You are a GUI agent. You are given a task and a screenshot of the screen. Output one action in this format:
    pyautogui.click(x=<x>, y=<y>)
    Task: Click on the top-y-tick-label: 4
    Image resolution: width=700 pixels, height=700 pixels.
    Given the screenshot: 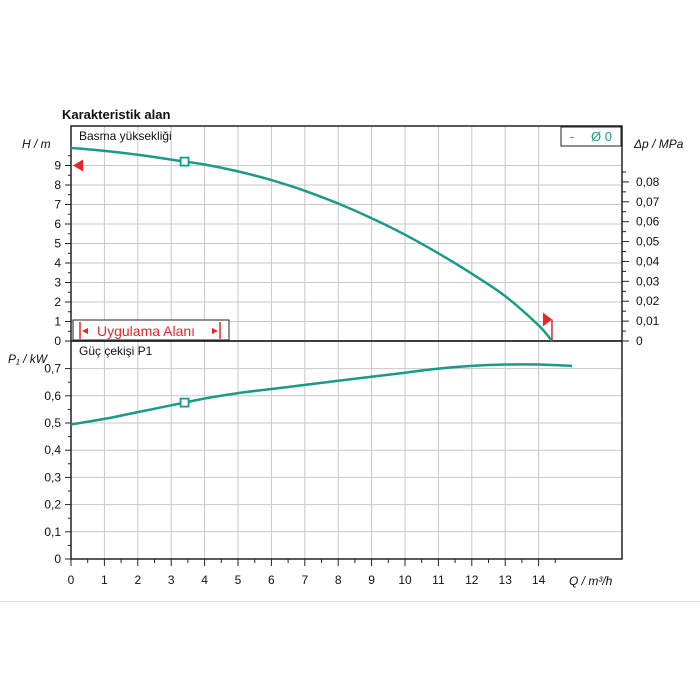 What is the action you would take?
    pyautogui.click(x=57, y=263)
    